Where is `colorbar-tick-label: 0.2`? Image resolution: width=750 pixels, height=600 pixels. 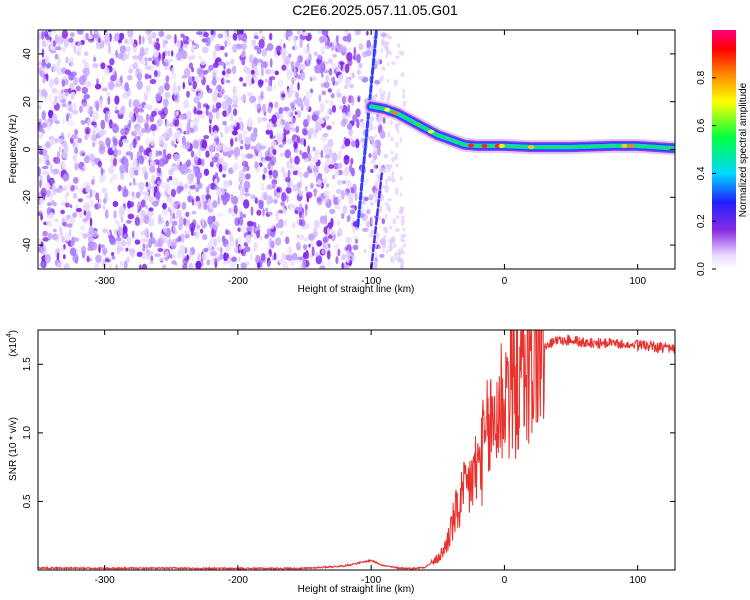
colorbar-tick-label: 0.2 is located at coordinates (701, 221).